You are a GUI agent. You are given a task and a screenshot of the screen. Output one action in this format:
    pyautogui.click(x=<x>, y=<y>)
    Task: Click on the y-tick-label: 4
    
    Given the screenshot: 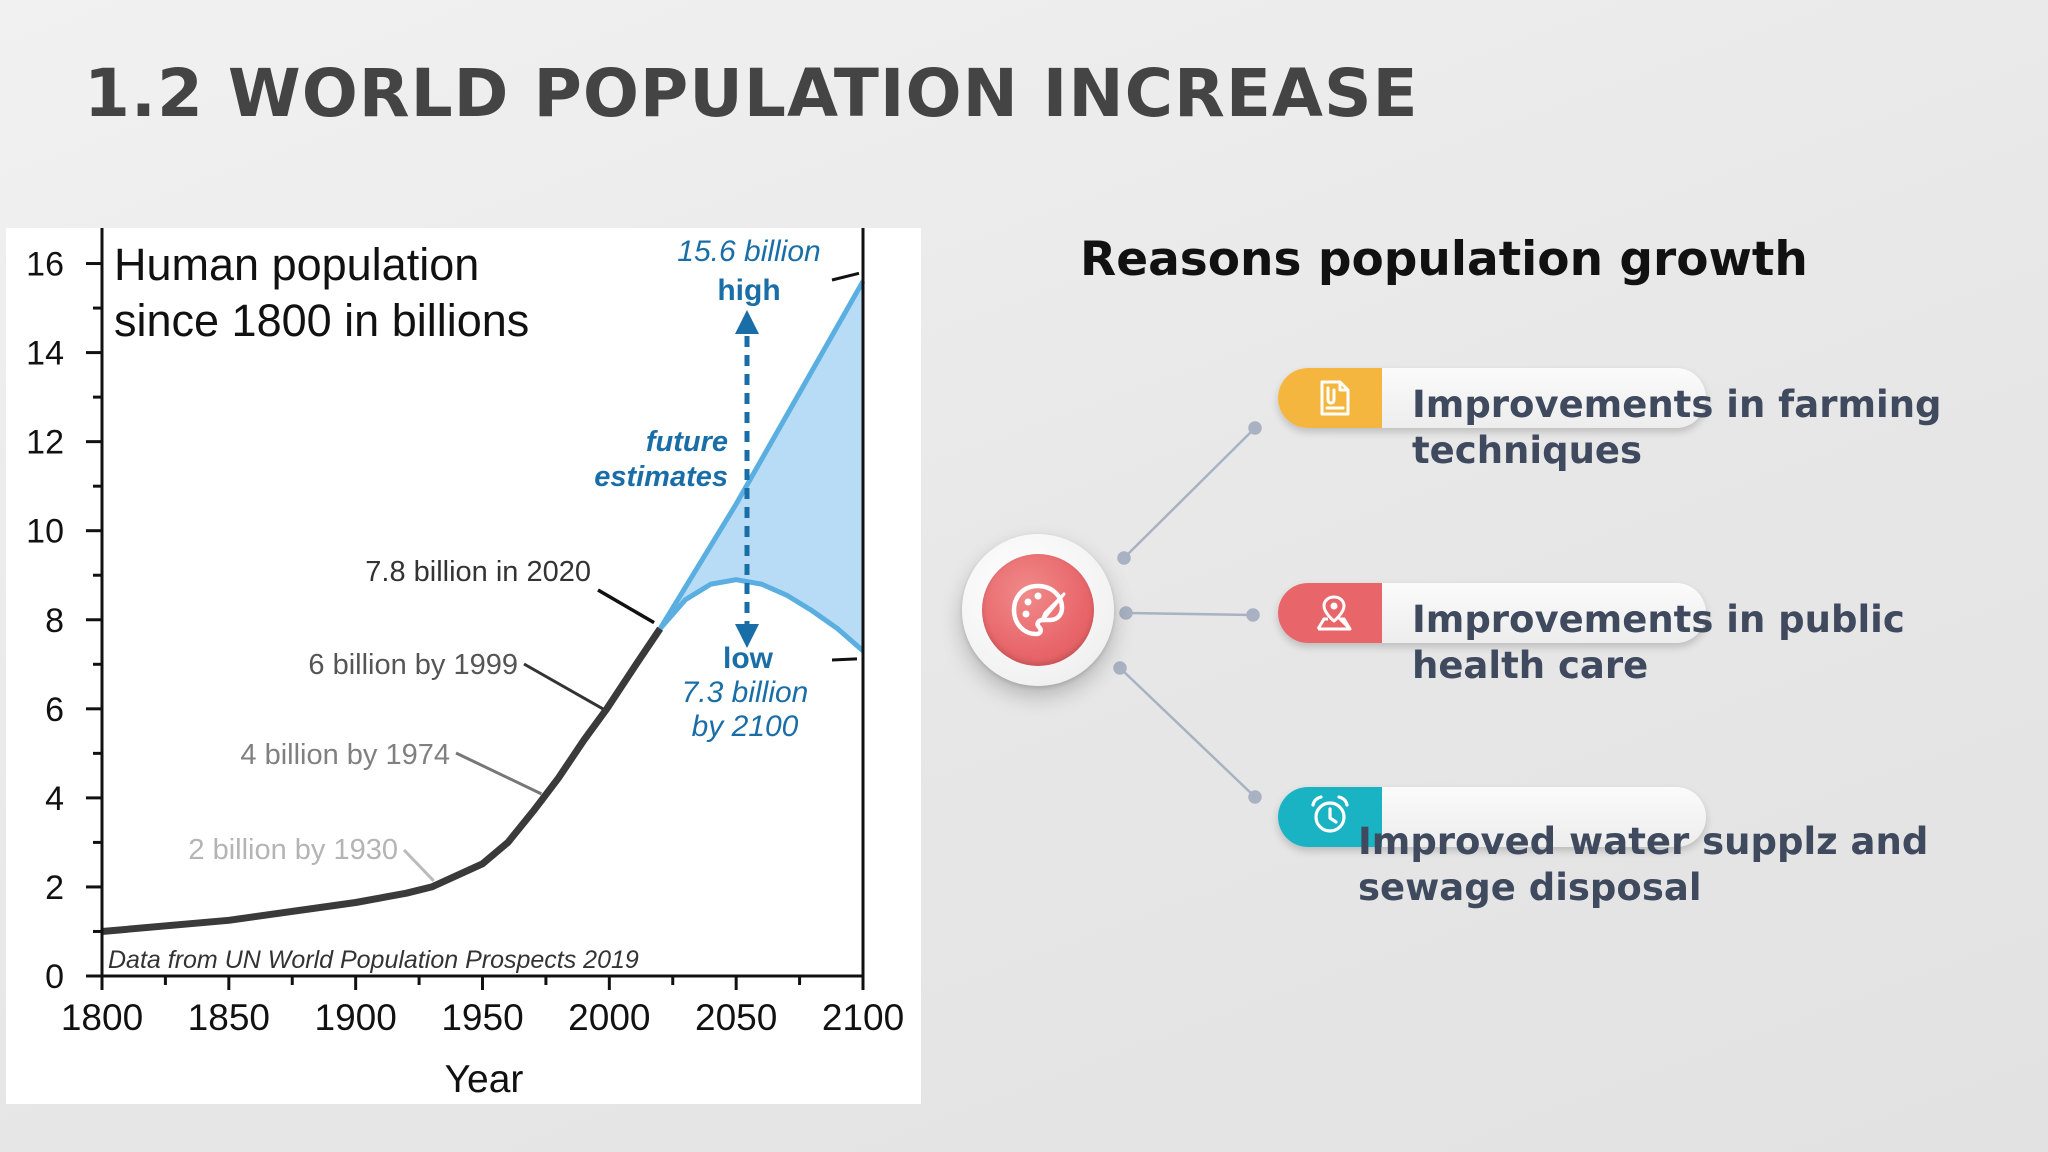 What is the action you would take?
    pyautogui.click(x=54, y=799)
    